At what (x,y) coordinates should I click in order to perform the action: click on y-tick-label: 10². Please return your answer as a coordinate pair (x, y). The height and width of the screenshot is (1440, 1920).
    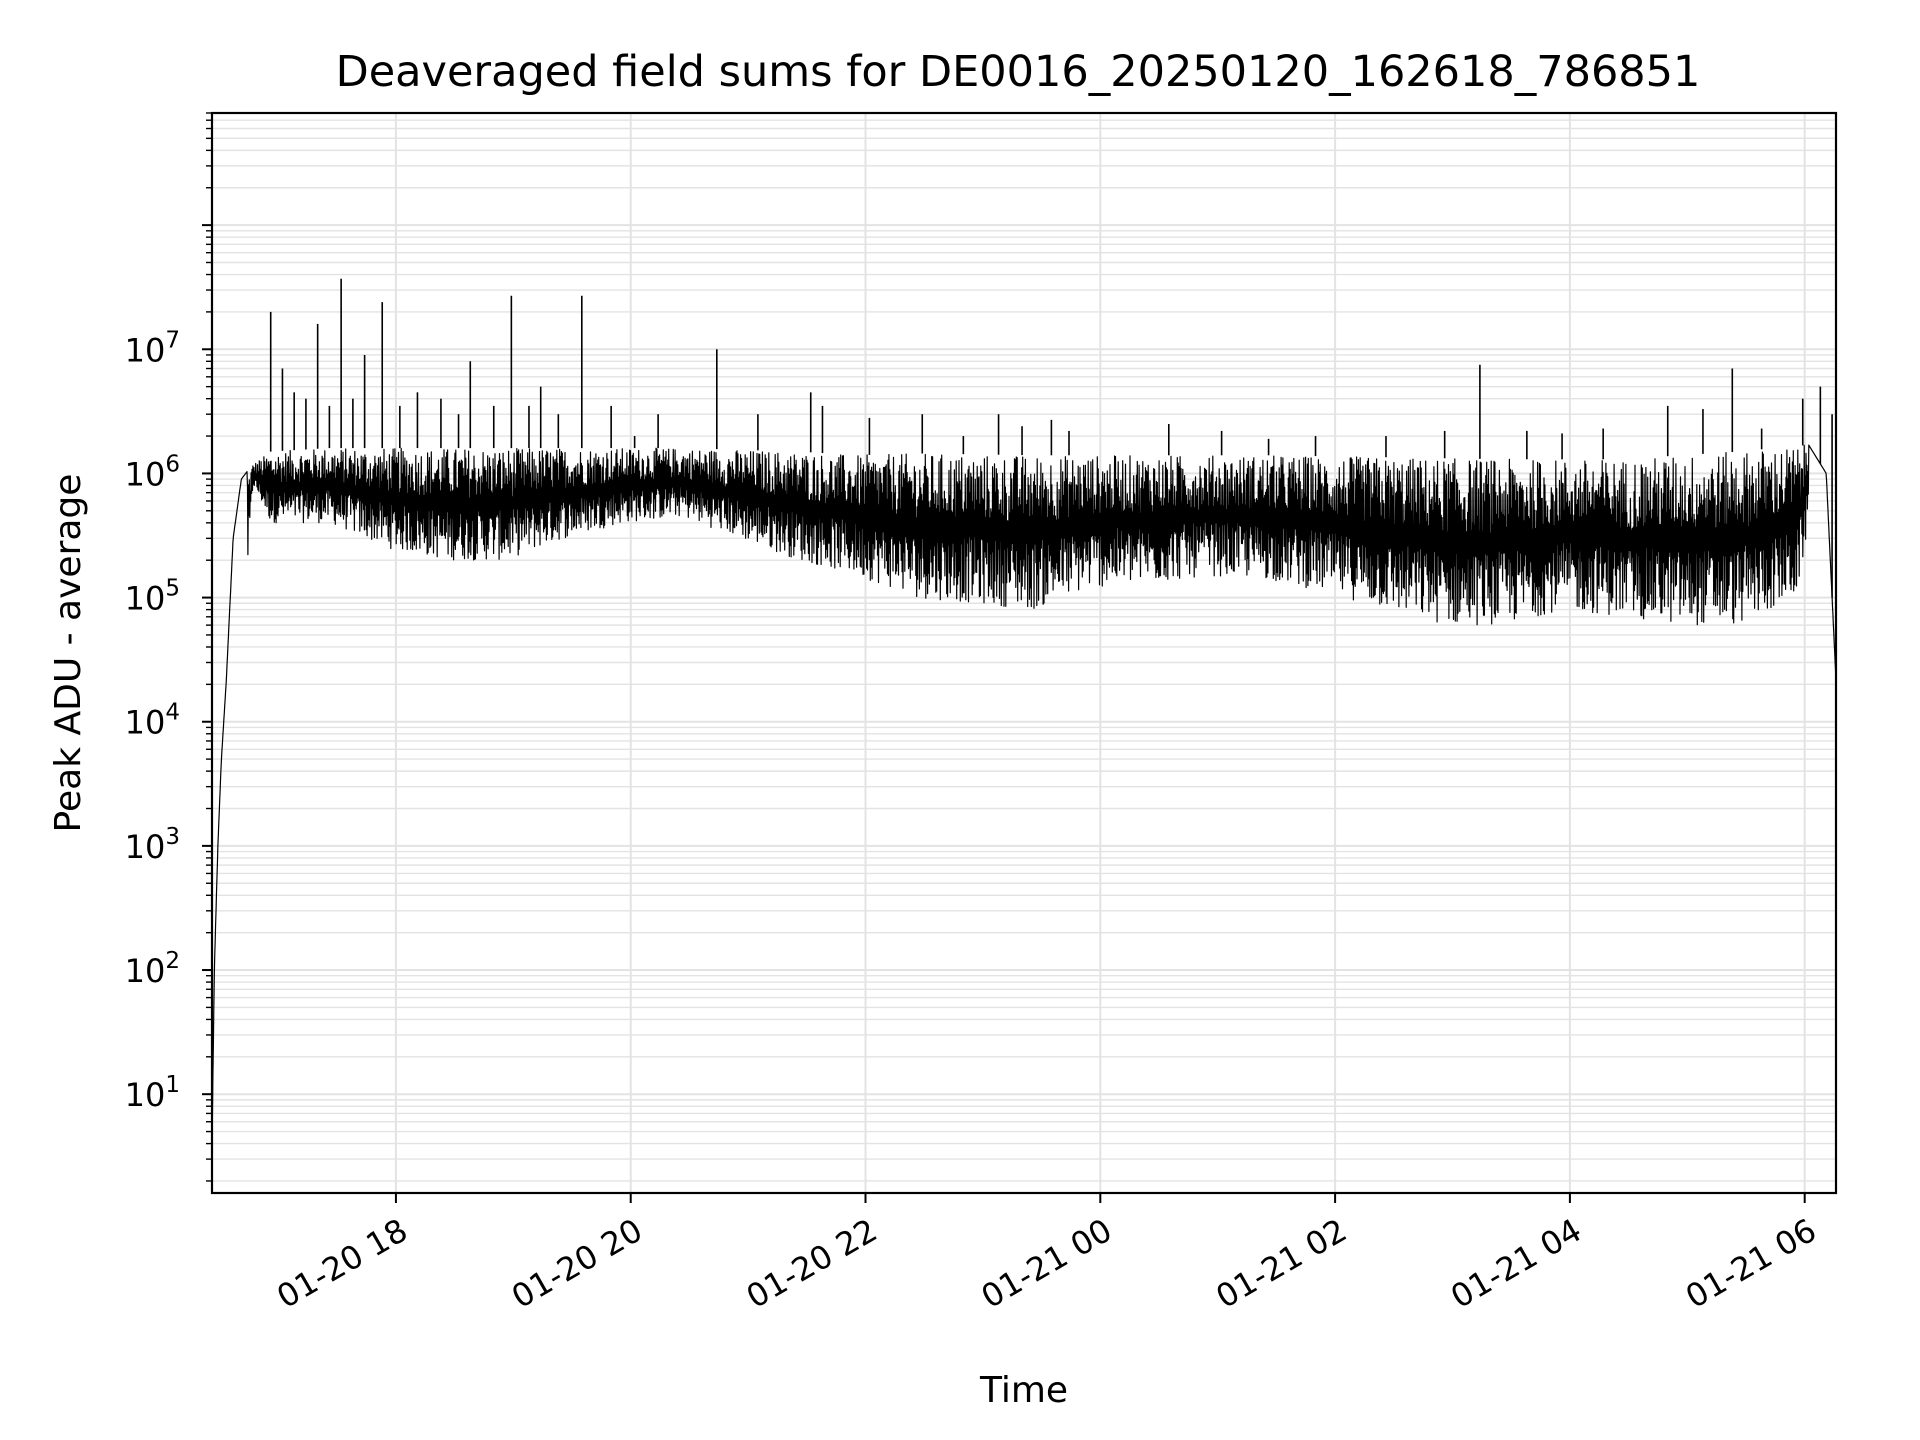
    Looking at the image, I should click on (152, 969).